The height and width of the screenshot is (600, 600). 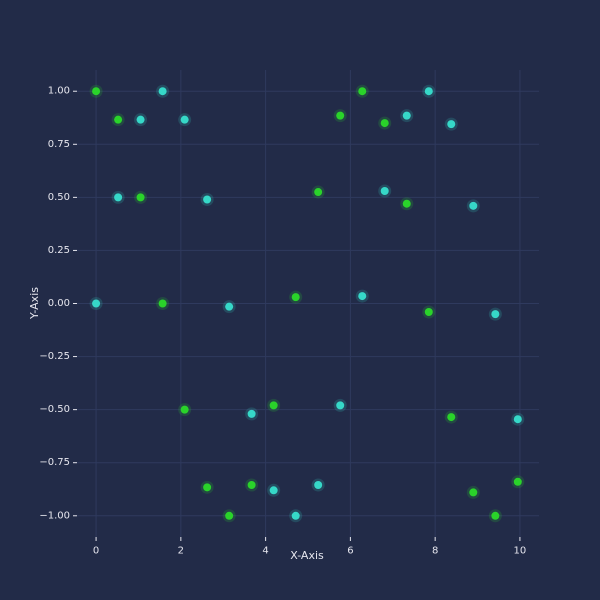 I want to click on x-tick-label: 10, so click(x=520, y=550).